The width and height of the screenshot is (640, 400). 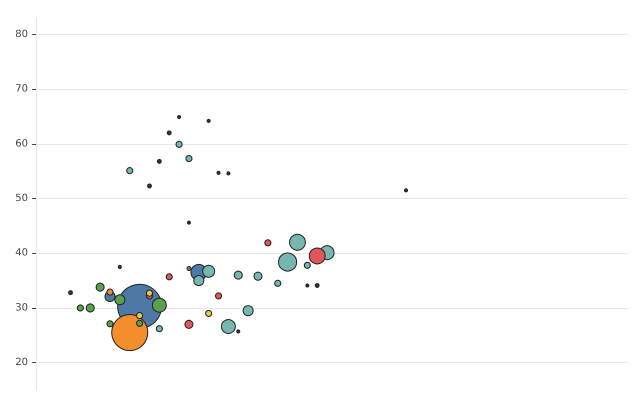 I want to click on y-tick-label: 50, so click(x=21, y=198).